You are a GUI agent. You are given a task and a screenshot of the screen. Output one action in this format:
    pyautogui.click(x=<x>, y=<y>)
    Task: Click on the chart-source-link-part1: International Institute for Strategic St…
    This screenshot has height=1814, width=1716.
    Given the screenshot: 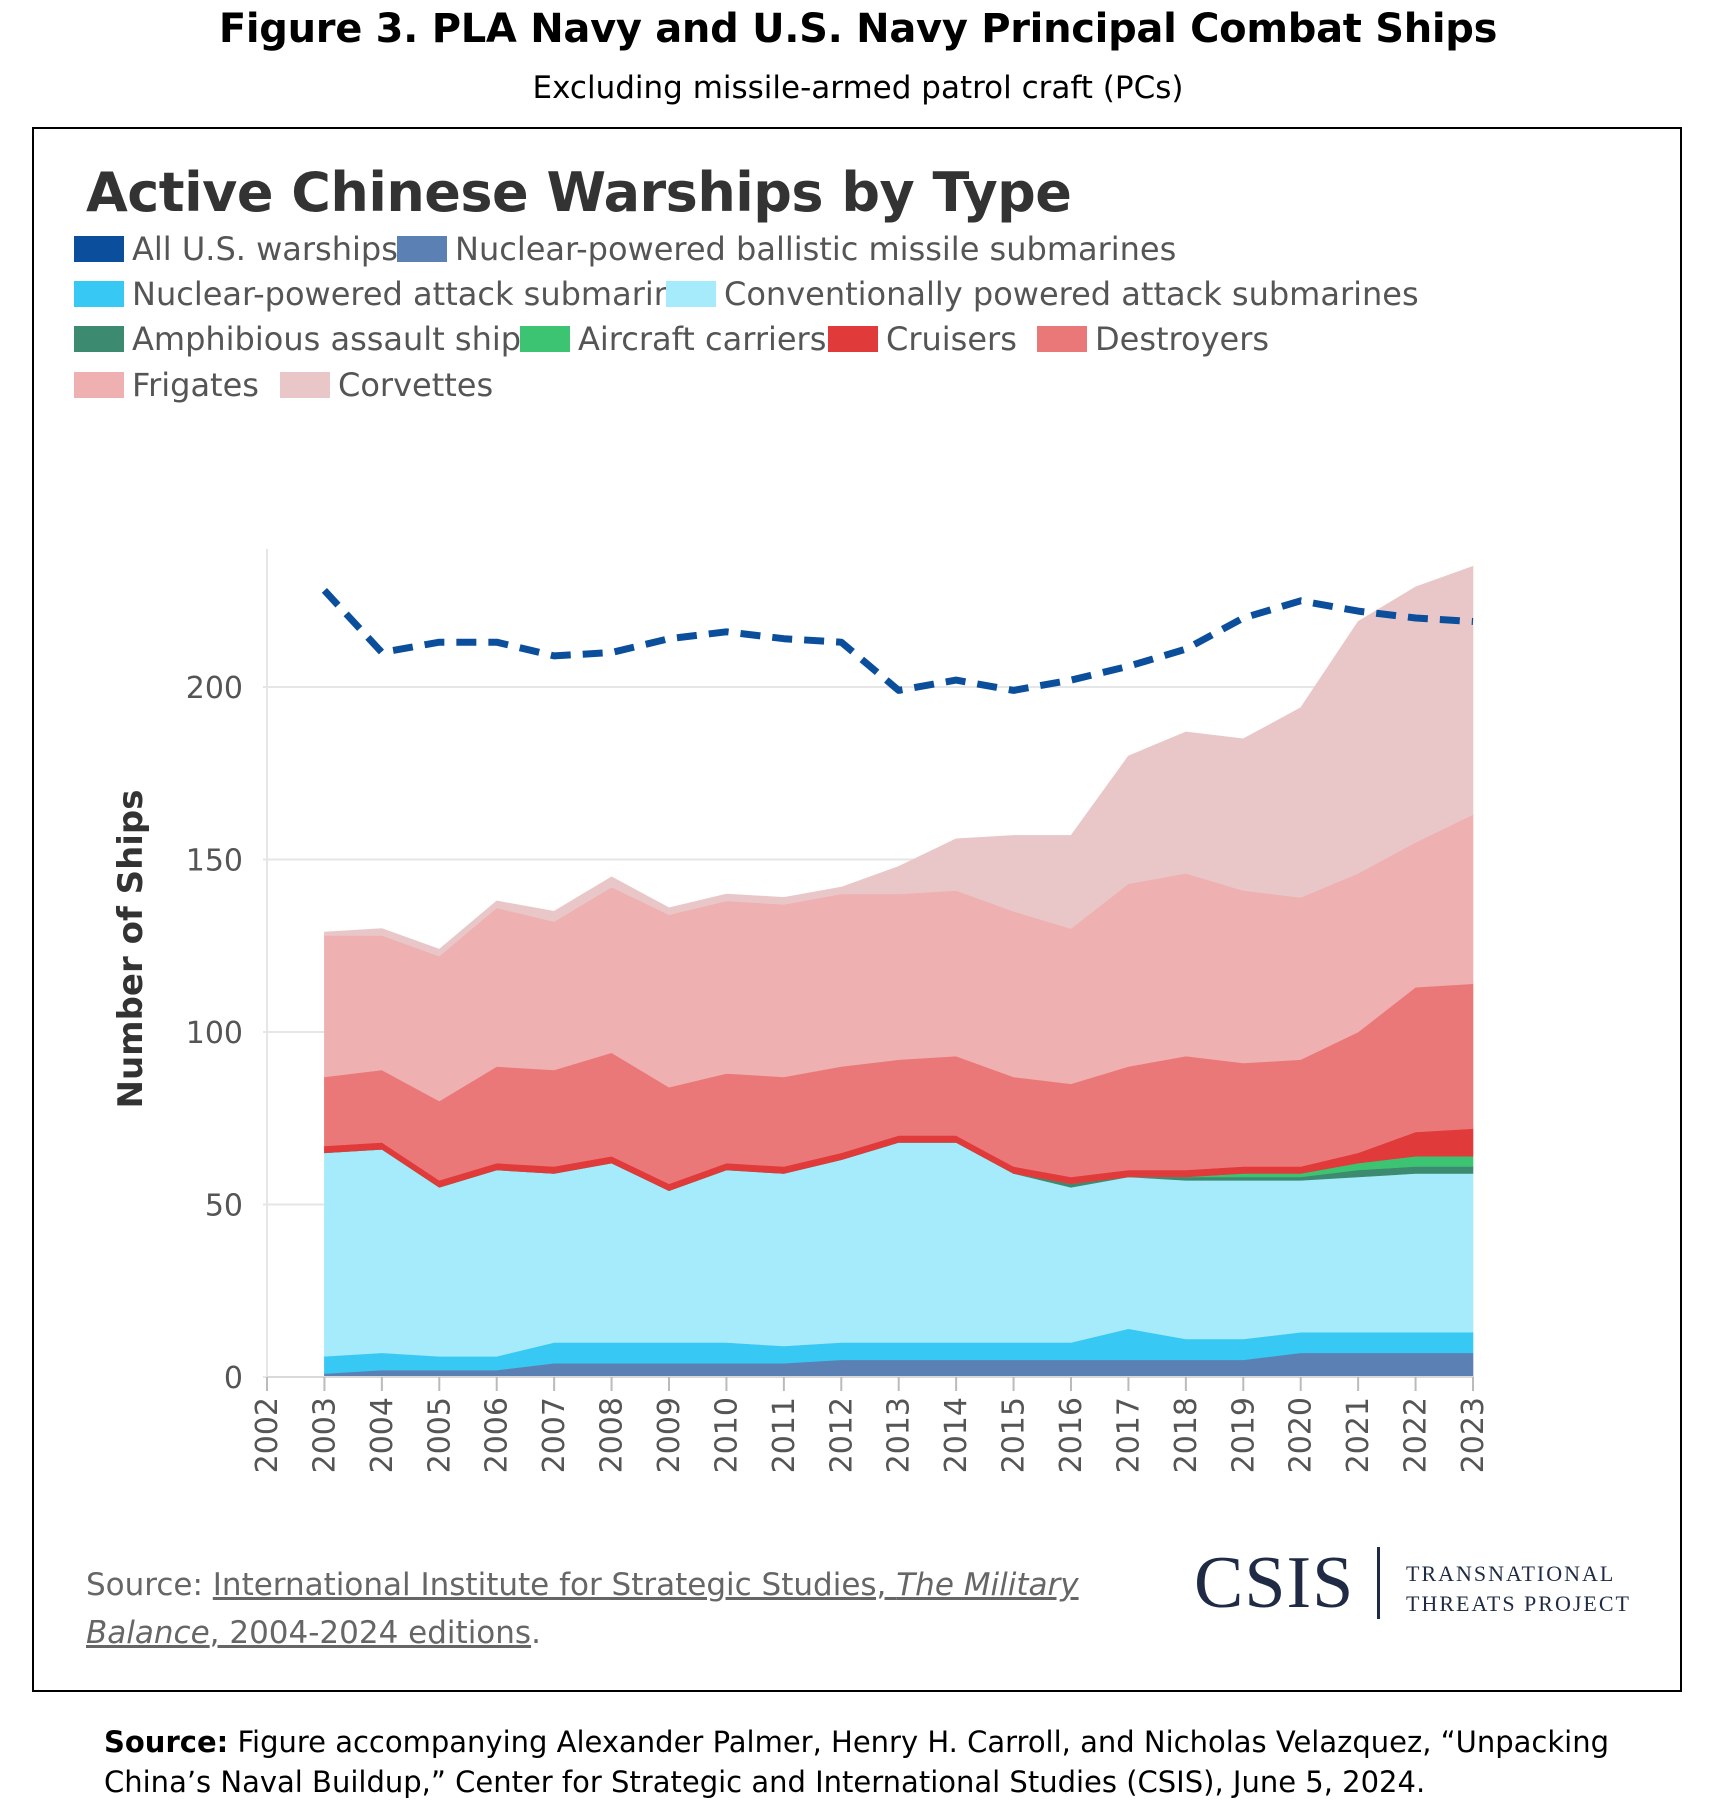 What is the action you would take?
    pyautogui.click(x=554, y=1585)
    